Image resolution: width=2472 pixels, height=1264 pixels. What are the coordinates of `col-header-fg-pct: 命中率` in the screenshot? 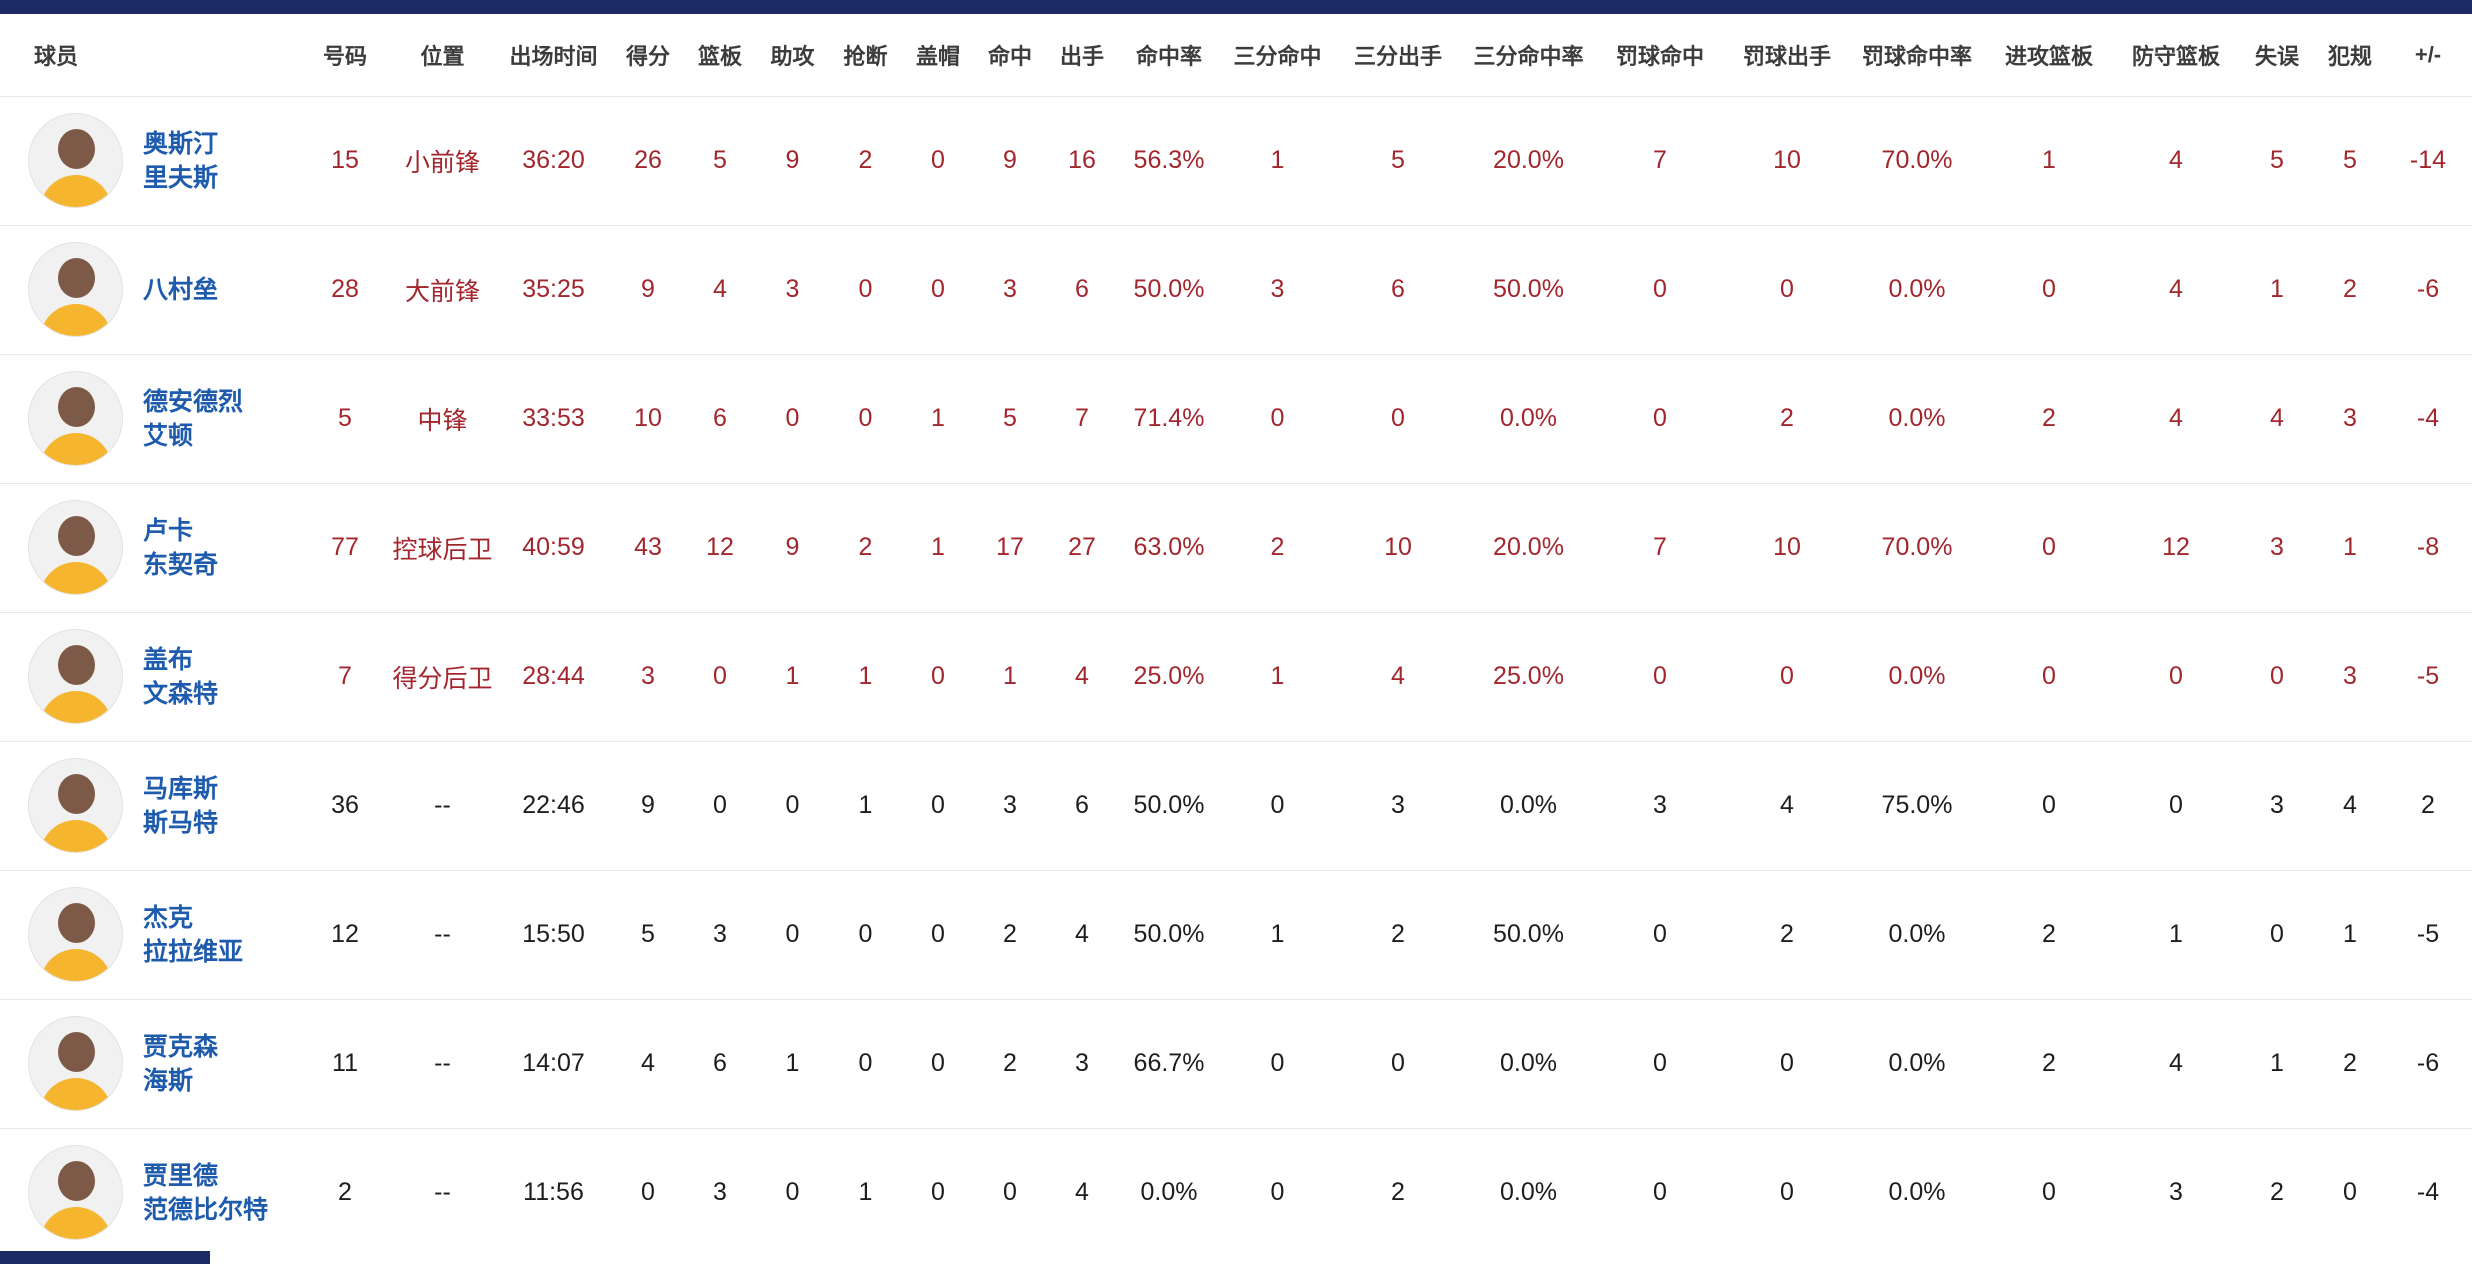 It's located at (1168, 56).